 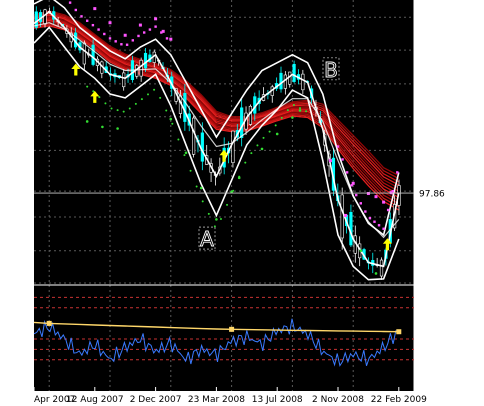 What do you see at coordinates (216, 327) in the screenshot?
I see `oscillator-signal-line` at bounding box center [216, 327].